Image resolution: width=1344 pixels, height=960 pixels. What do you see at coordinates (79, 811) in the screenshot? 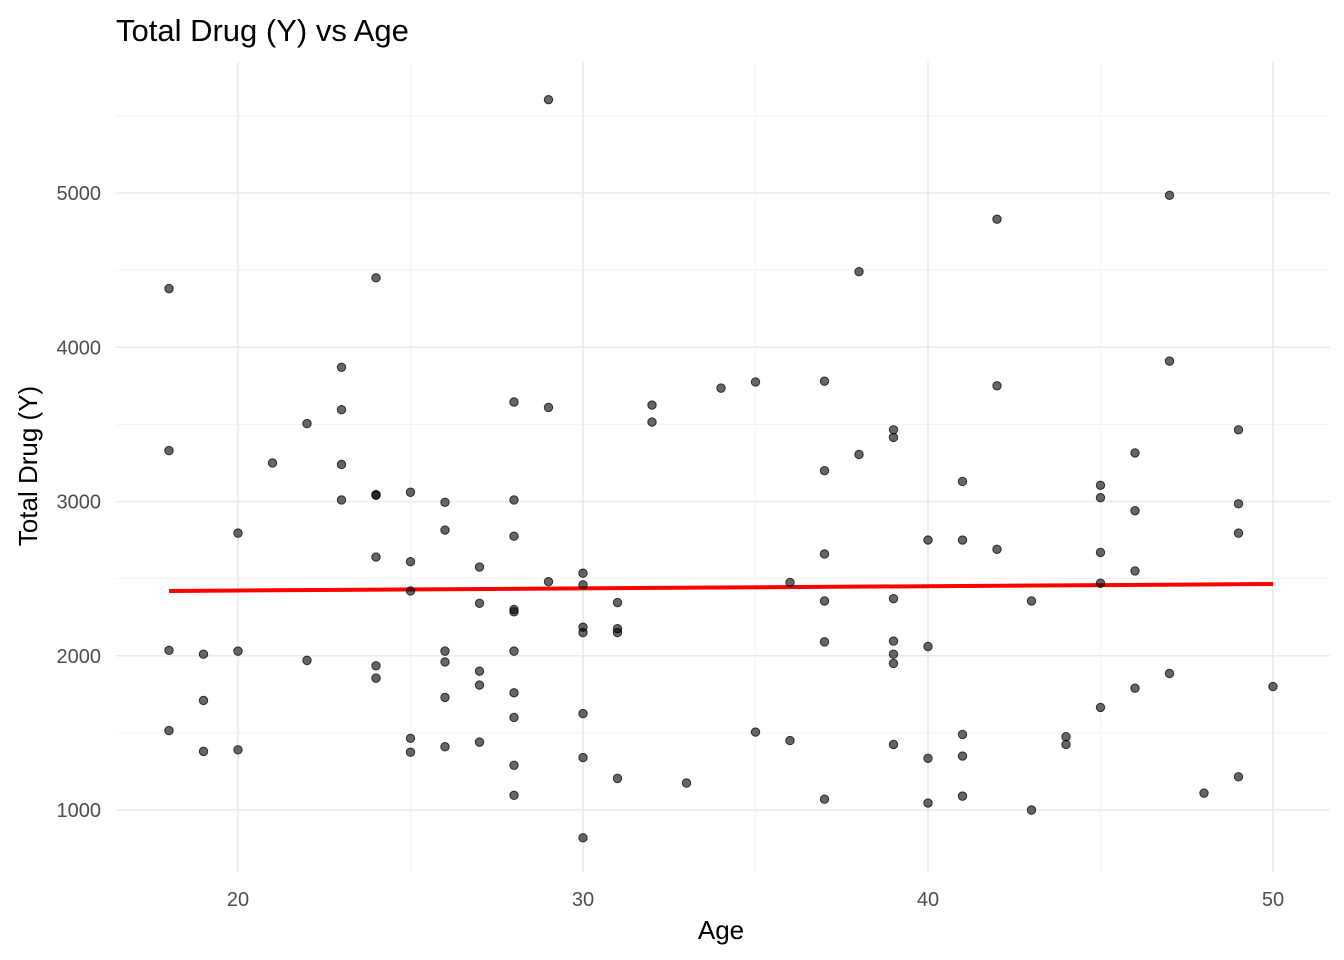
I see `y-tick-label: 1000` at bounding box center [79, 811].